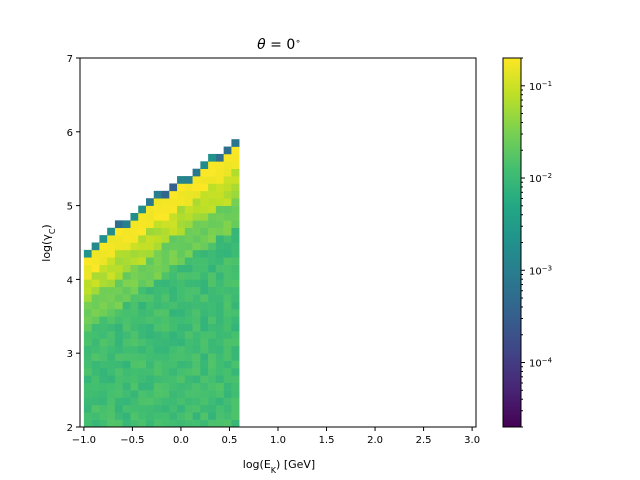 The height and width of the screenshot is (480, 640). What do you see at coordinates (279, 45) in the screenshot?
I see `chart-title: θ = 0∘` at bounding box center [279, 45].